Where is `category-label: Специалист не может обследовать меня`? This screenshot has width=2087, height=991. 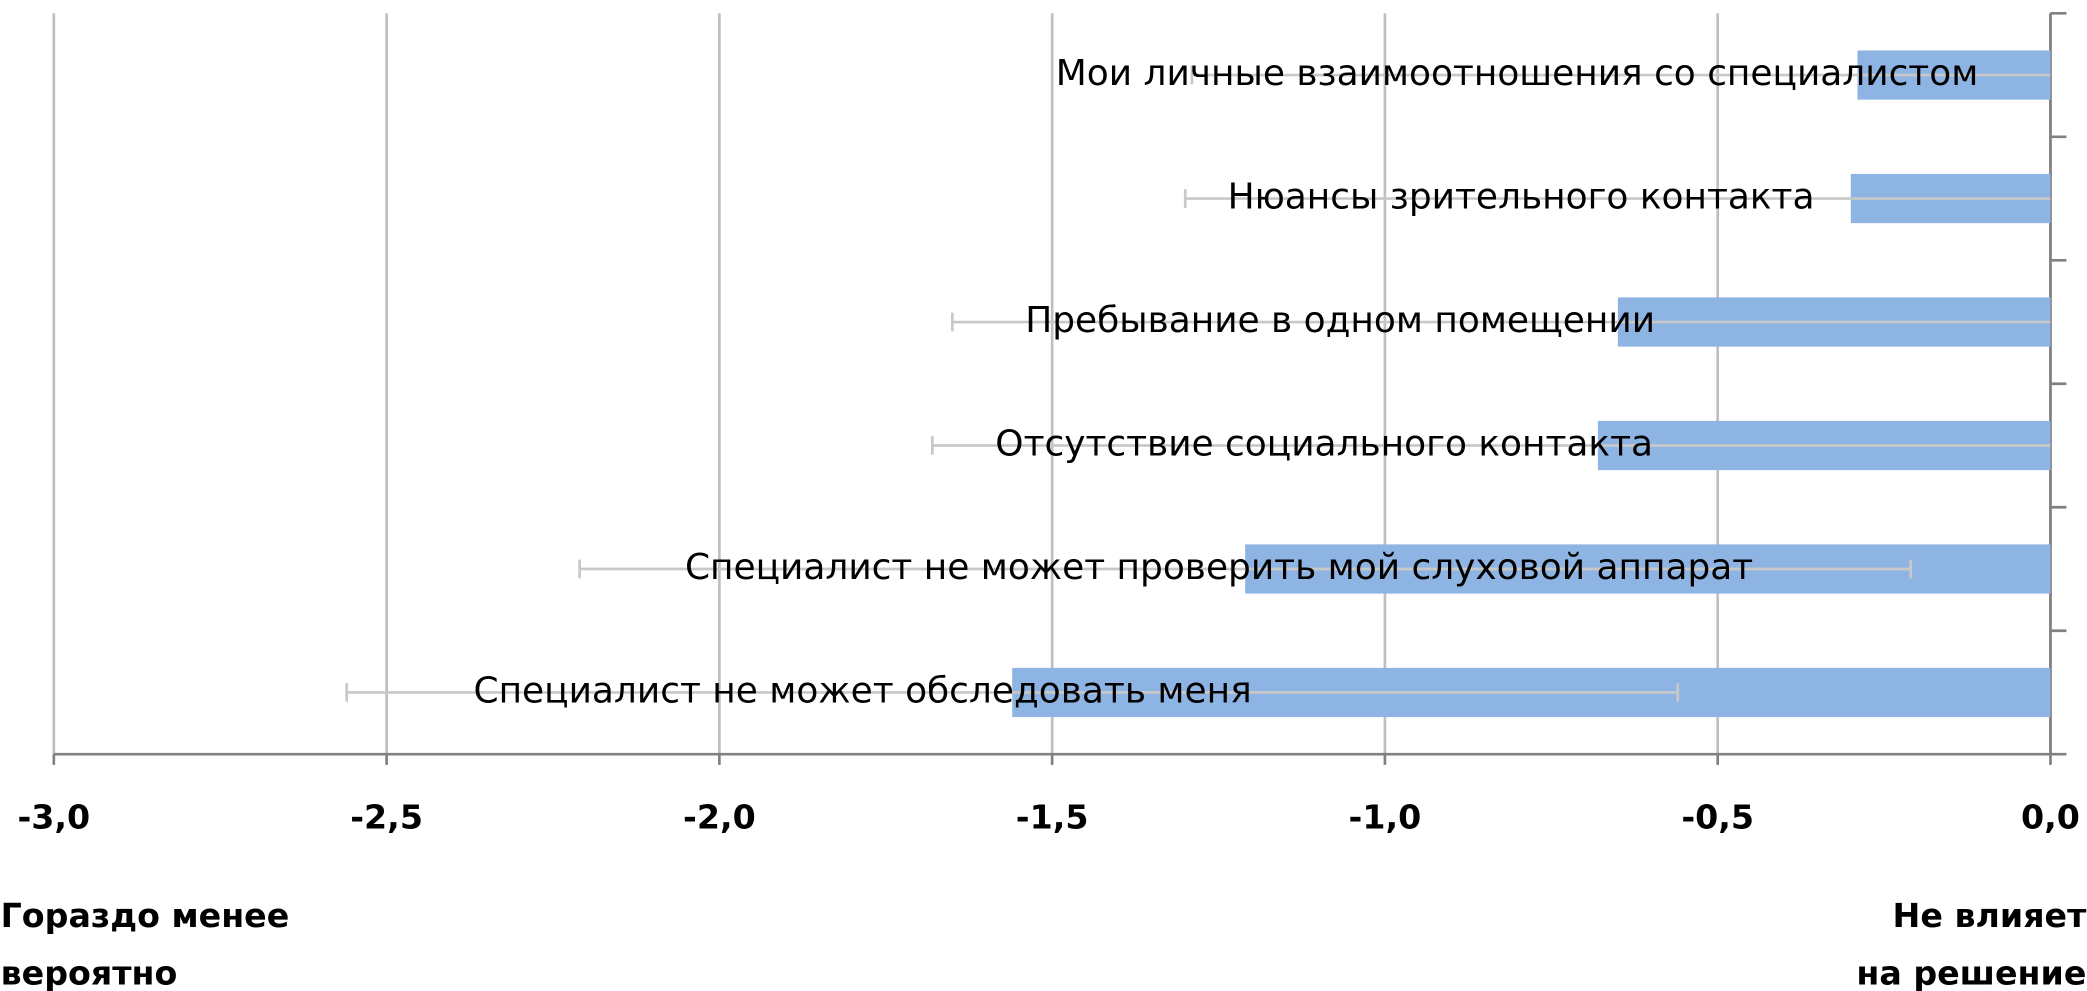
category-label: Специалист не может обследовать меня is located at coordinates (862, 690).